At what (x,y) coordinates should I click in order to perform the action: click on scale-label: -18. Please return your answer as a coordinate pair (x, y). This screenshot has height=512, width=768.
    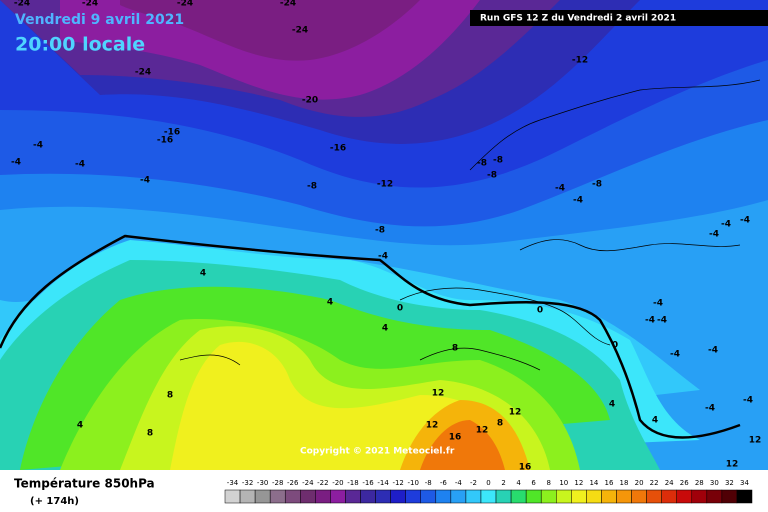
    Looking at the image, I should click on (352, 483).